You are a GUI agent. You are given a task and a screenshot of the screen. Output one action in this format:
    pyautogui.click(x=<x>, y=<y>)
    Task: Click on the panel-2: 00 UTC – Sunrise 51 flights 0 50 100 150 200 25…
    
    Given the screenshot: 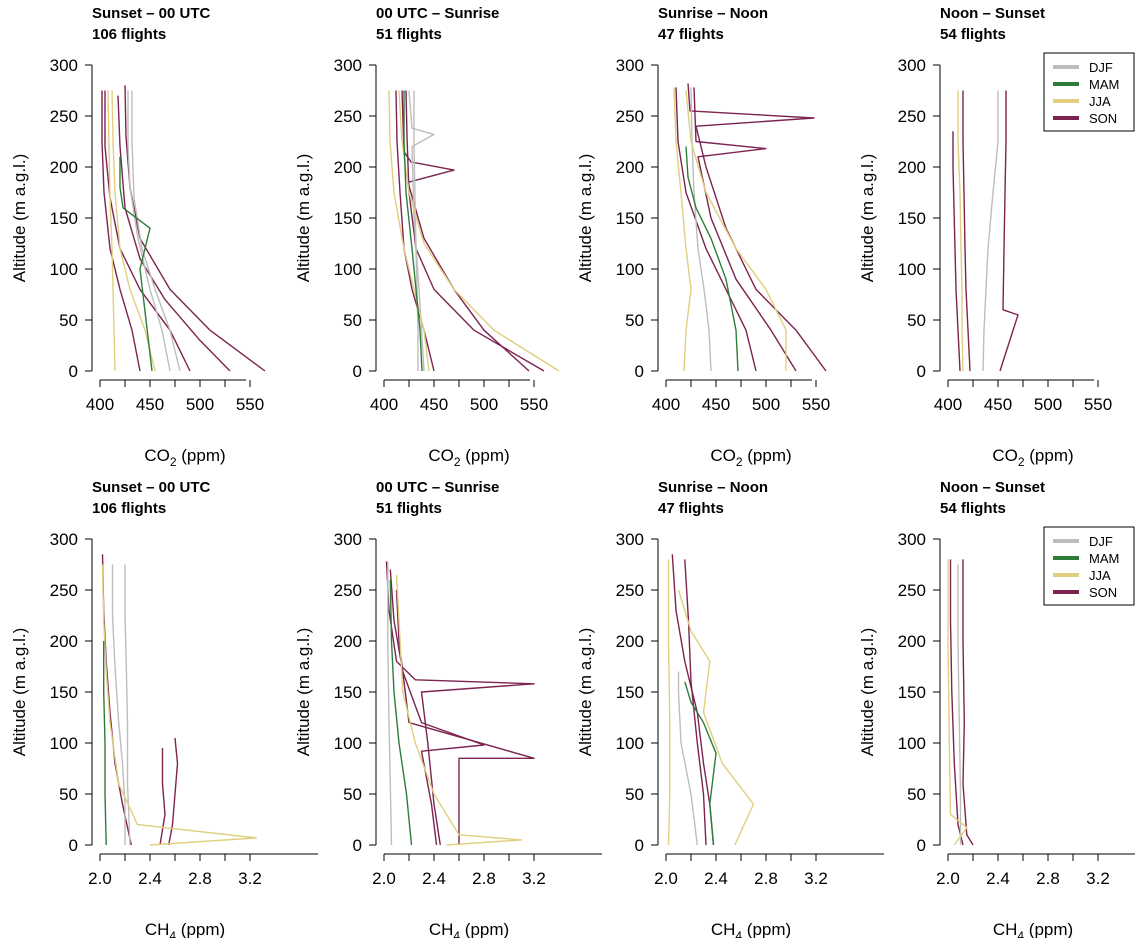 What is the action you would take?
    pyautogui.click(x=427, y=237)
    